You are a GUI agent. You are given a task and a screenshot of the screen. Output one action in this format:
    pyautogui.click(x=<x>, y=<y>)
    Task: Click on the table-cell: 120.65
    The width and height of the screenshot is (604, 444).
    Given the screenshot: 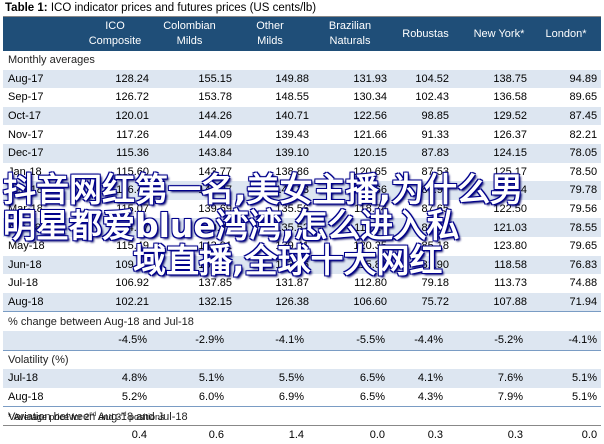 What is the action you would take?
    pyautogui.click(x=370, y=171)
    